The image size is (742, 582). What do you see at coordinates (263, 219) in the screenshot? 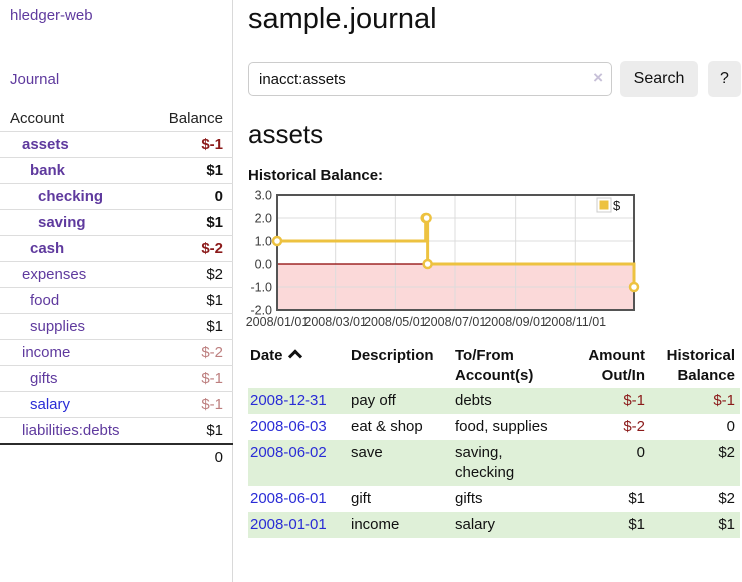
I see `y-axis-tick-label: 2.0` at bounding box center [263, 219].